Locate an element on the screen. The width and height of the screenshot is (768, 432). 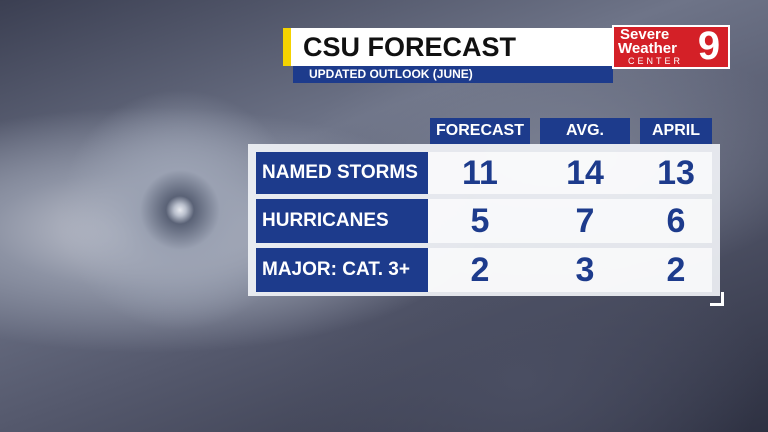
title: CSU FORECAST is located at coordinates (448, 47).